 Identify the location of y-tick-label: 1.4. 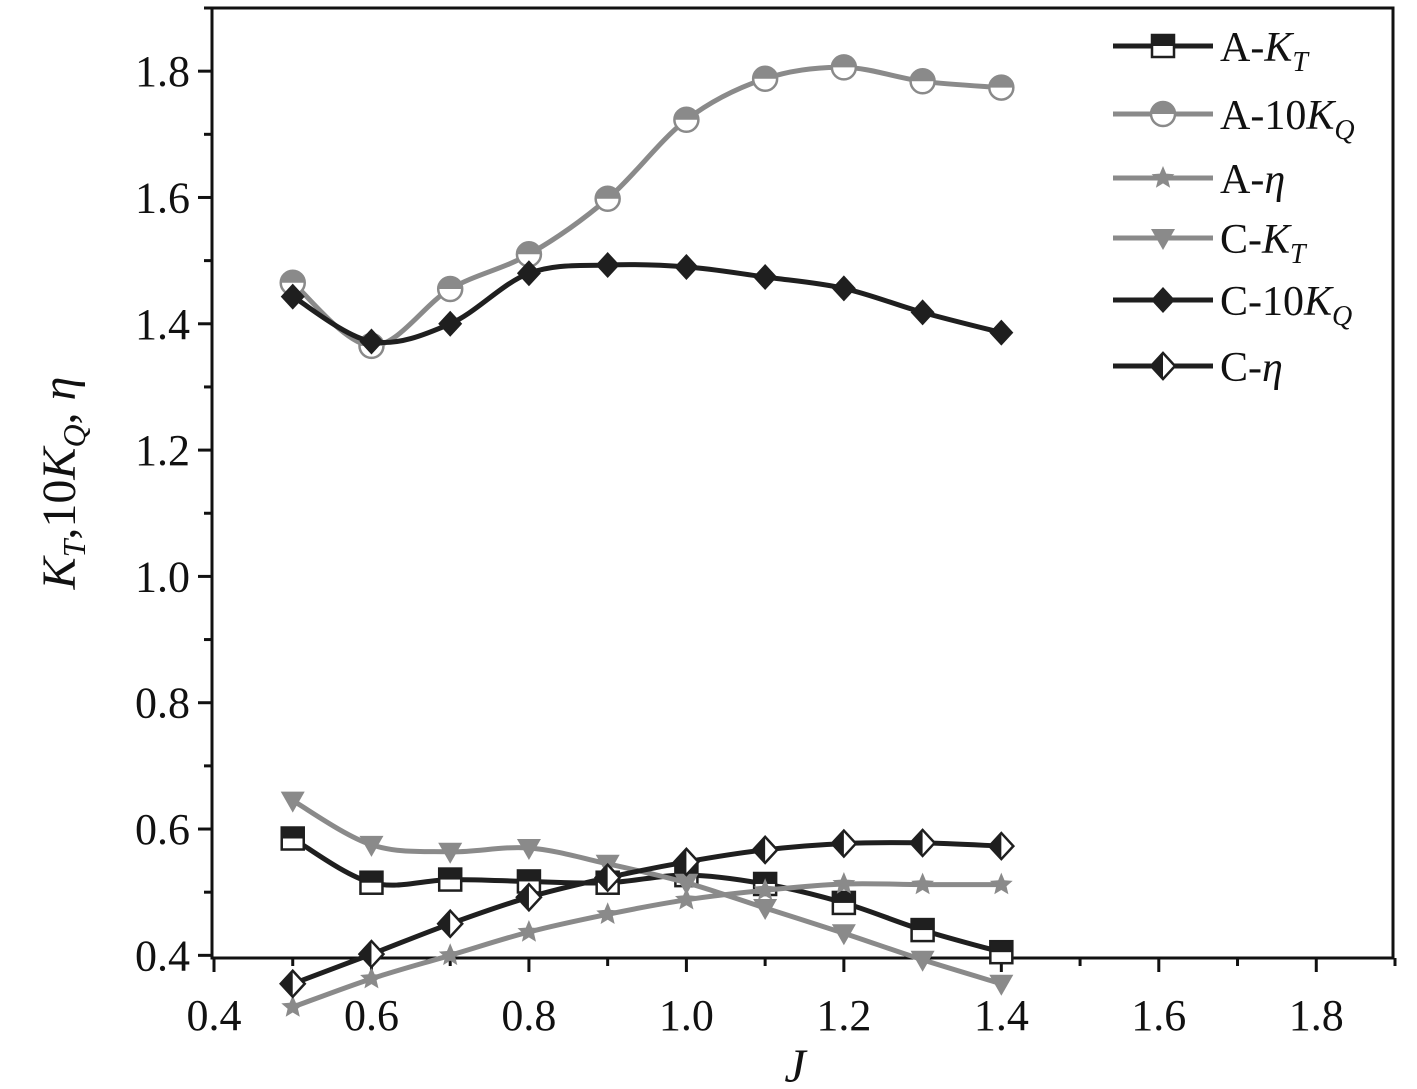
(162, 324).